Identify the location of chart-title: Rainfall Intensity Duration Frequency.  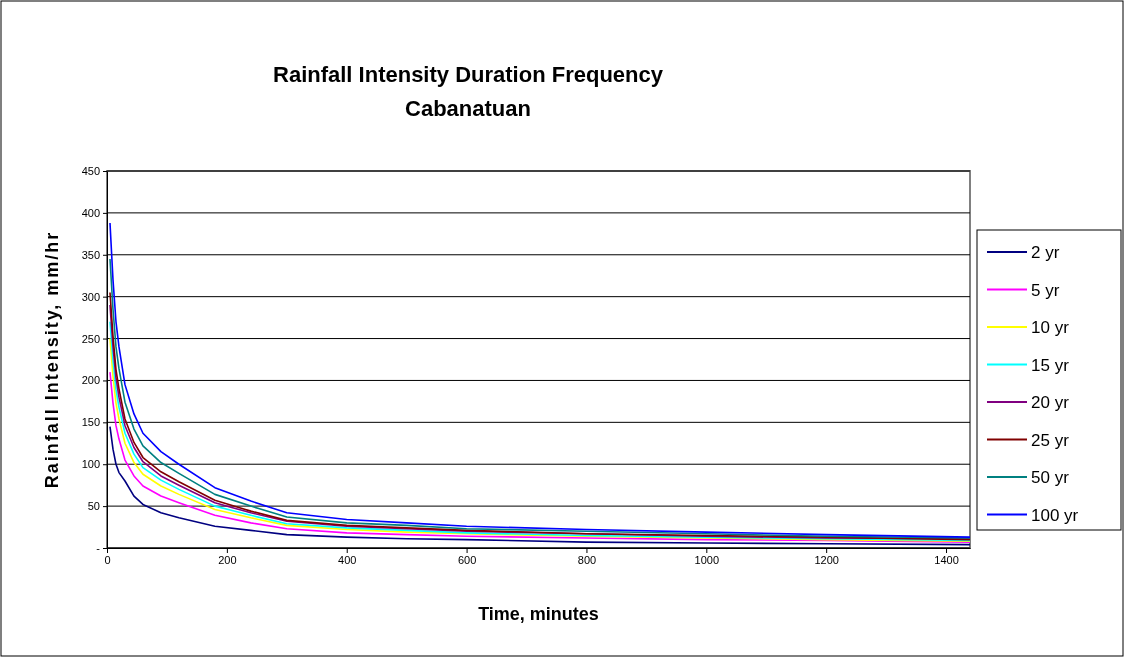
(468, 74).